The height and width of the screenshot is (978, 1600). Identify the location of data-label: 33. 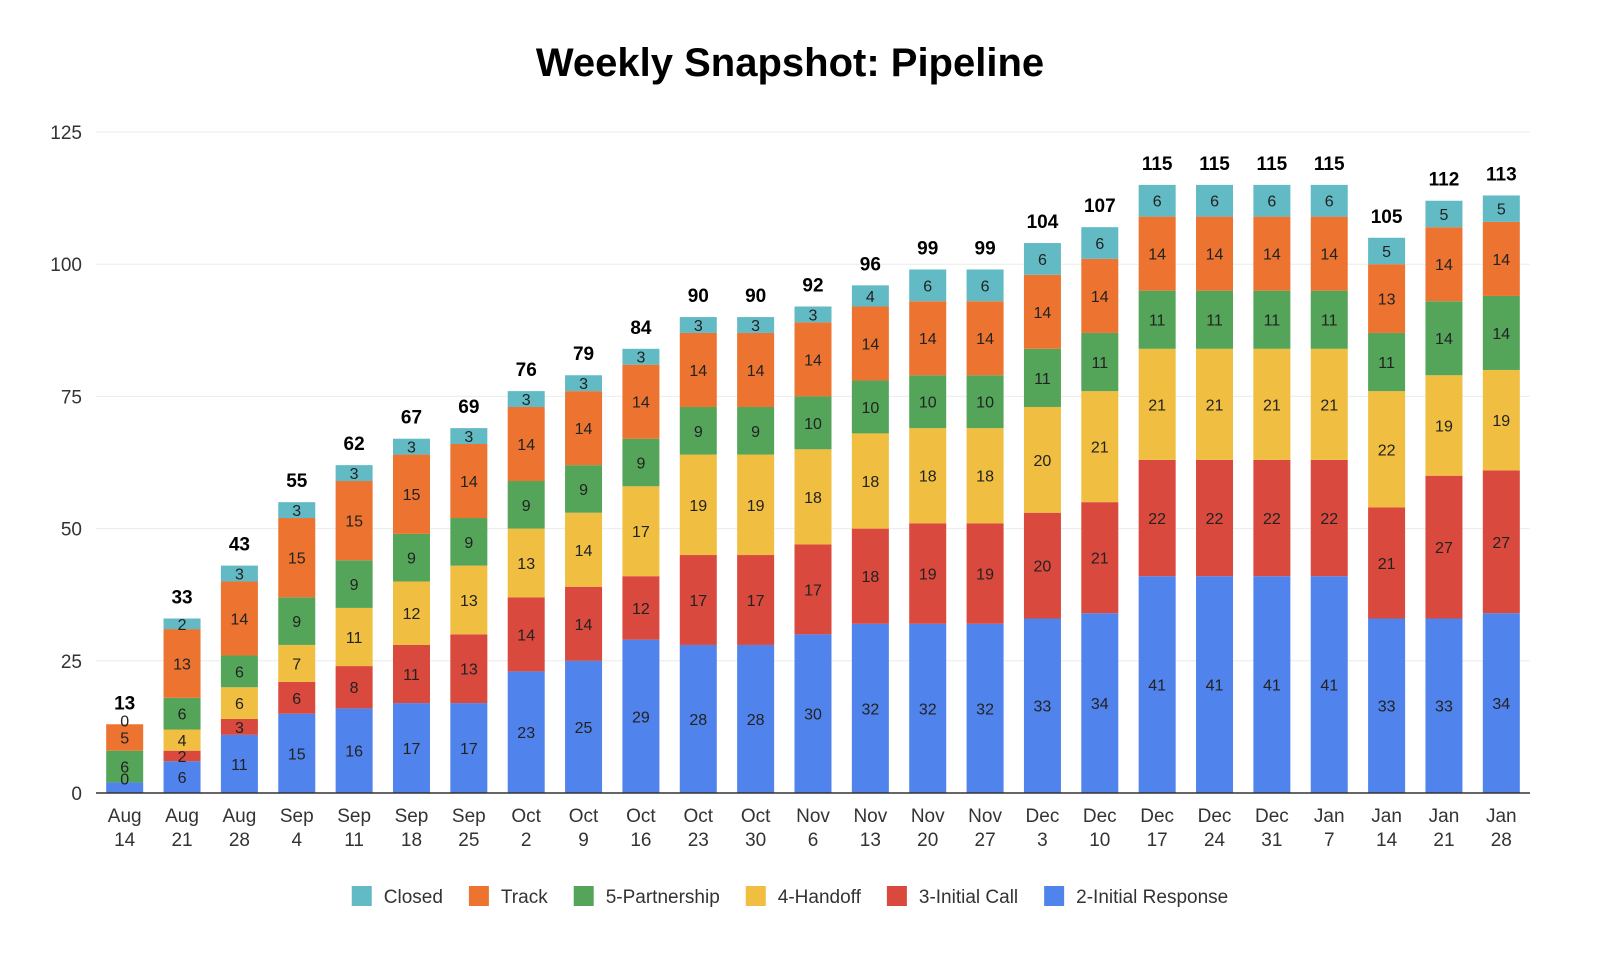
(1043, 707).